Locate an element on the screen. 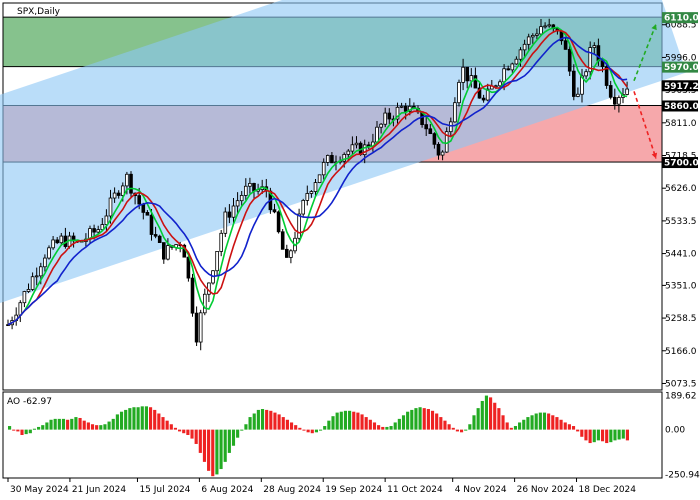 This screenshot has width=700, height=500. forecast-up-arrowhead is located at coordinates (654, 27).